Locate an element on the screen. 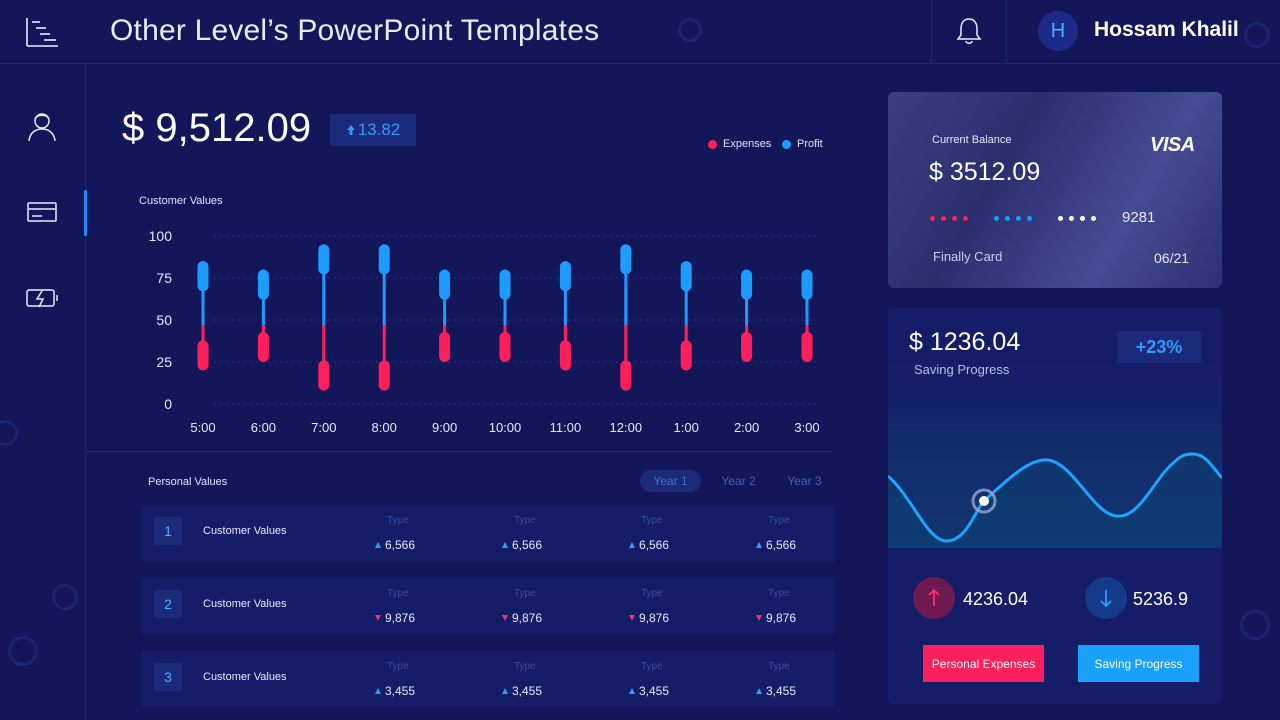 The width and height of the screenshot is (1280, 720). tab-year-2: Year 2 is located at coordinates (738, 481).